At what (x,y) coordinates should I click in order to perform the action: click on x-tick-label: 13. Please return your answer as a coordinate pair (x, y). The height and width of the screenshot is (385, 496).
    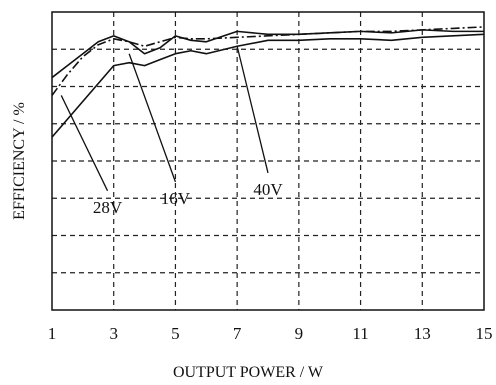
    Looking at the image, I should click on (422, 333).